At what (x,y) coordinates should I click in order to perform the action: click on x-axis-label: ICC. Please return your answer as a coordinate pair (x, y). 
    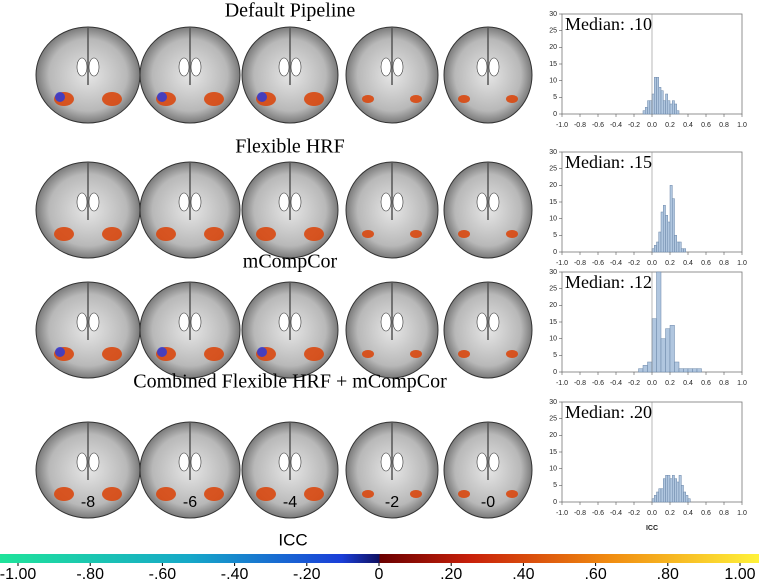
    Looking at the image, I should click on (652, 528).